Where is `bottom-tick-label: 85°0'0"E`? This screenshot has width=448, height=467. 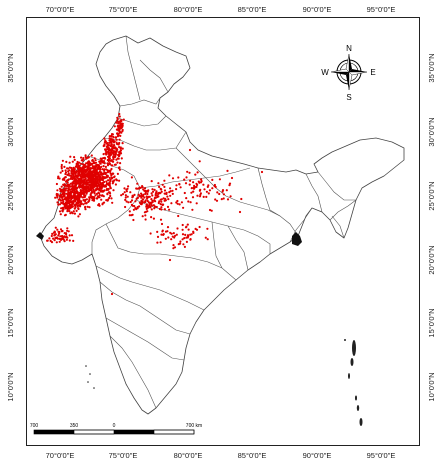 bottom-tick-label: 85°0'0"E is located at coordinates (252, 455).